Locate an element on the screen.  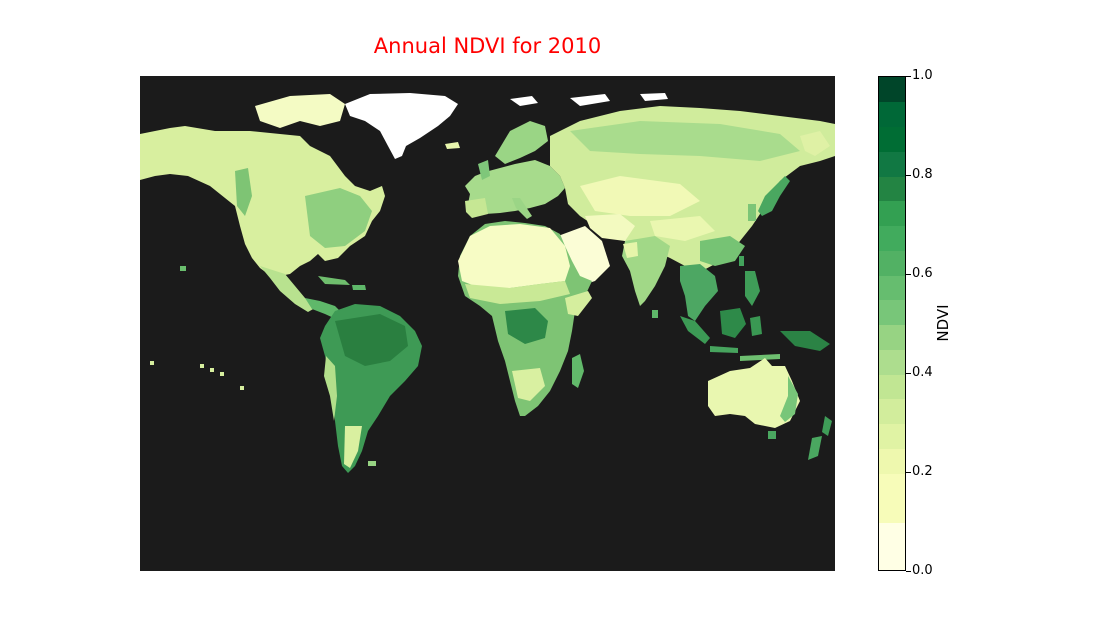
pacific-northwest is located at coordinates (243, 192).